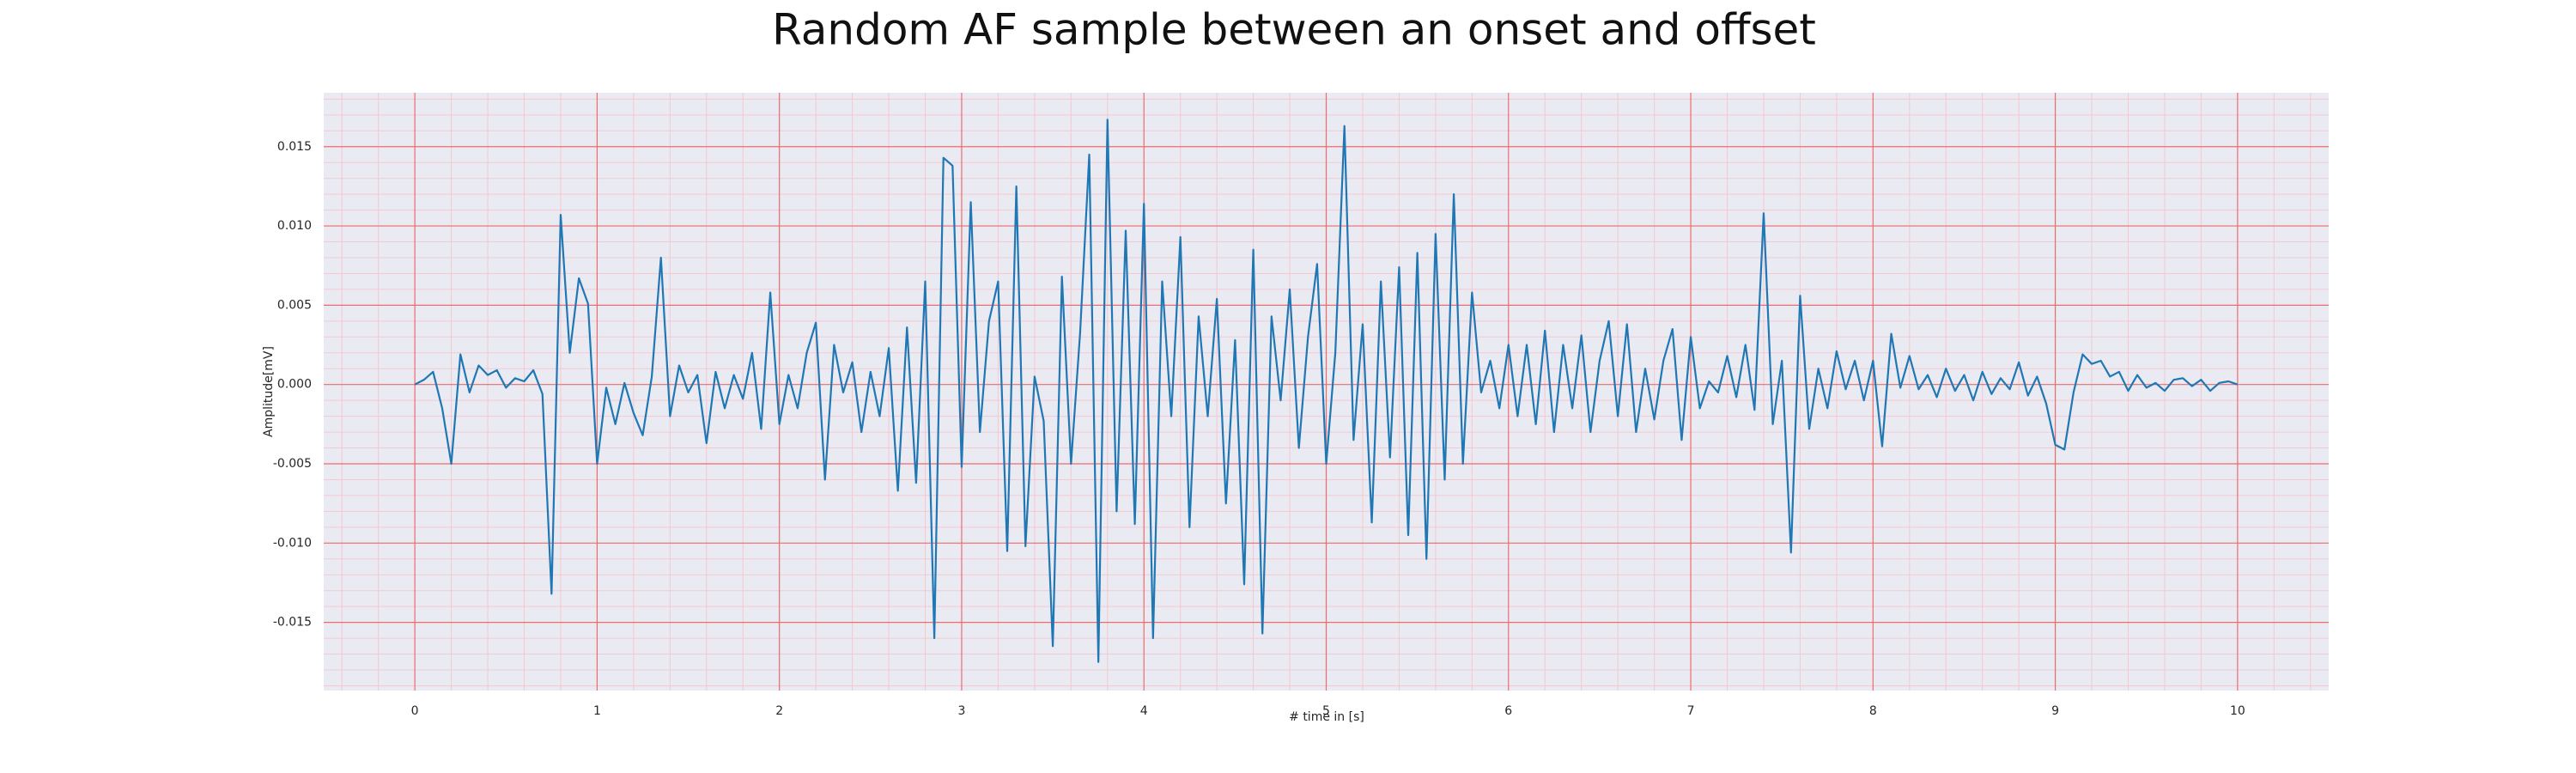  What do you see at coordinates (961, 711) in the screenshot?
I see `x-tick-label: 3` at bounding box center [961, 711].